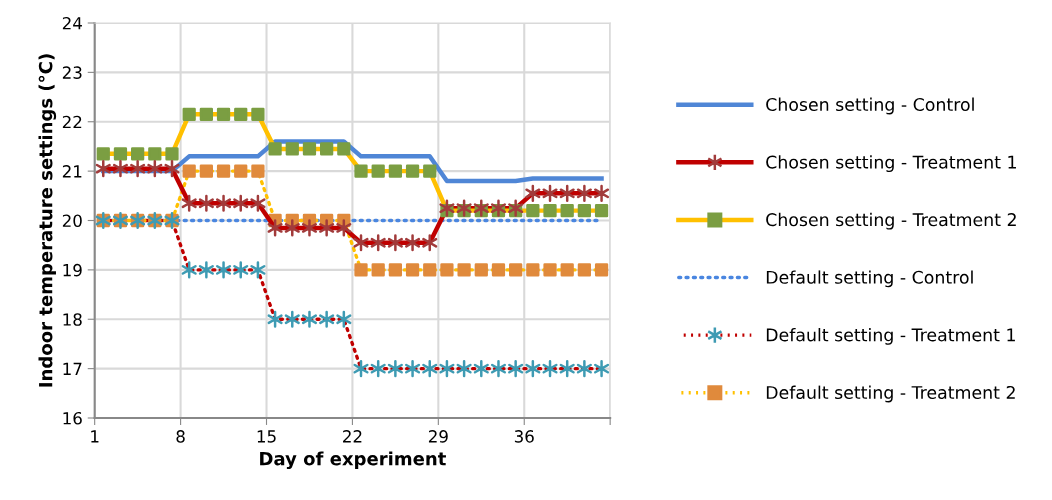 The image size is (1052, 500). I want to click on y-tick-label: 19, so click(72, 270).